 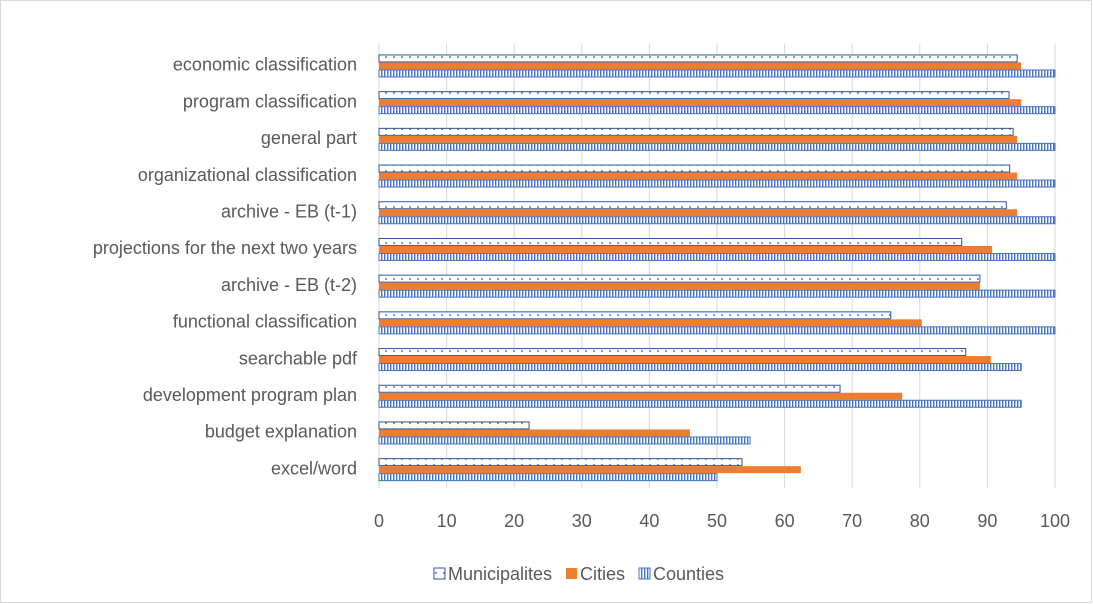 I want to click on y-tick-label: archive - EB (t-2), so click(x=289, y=285).